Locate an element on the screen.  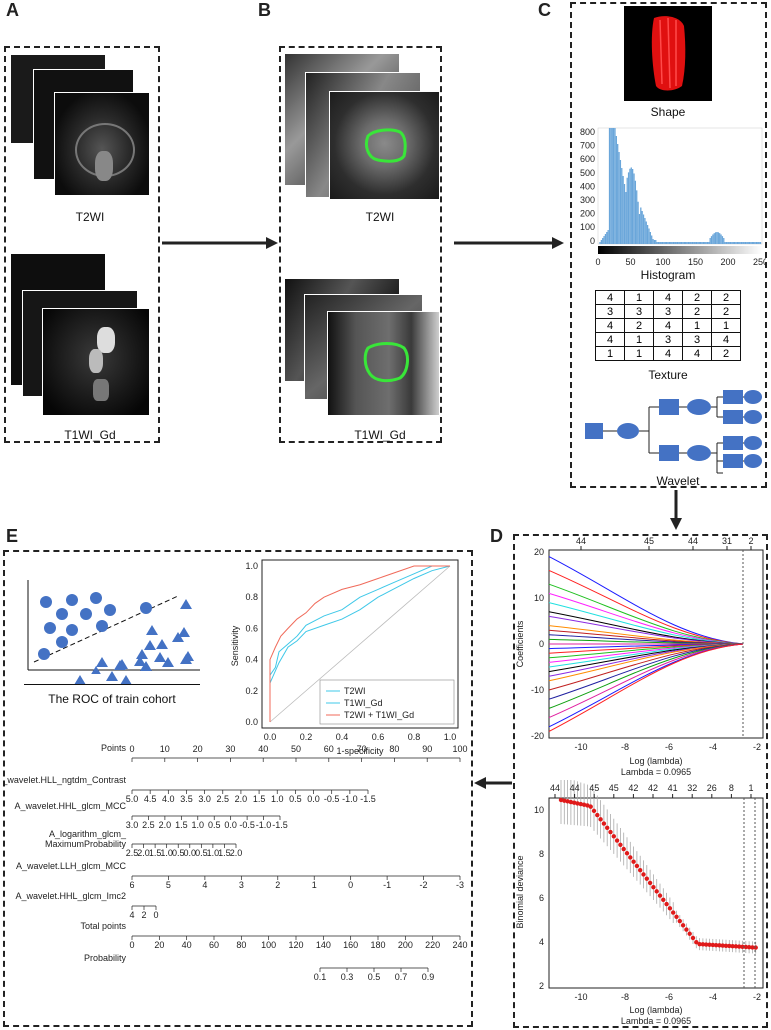
nomogram-tick-label: 6 is located at coordinates (131, 885).